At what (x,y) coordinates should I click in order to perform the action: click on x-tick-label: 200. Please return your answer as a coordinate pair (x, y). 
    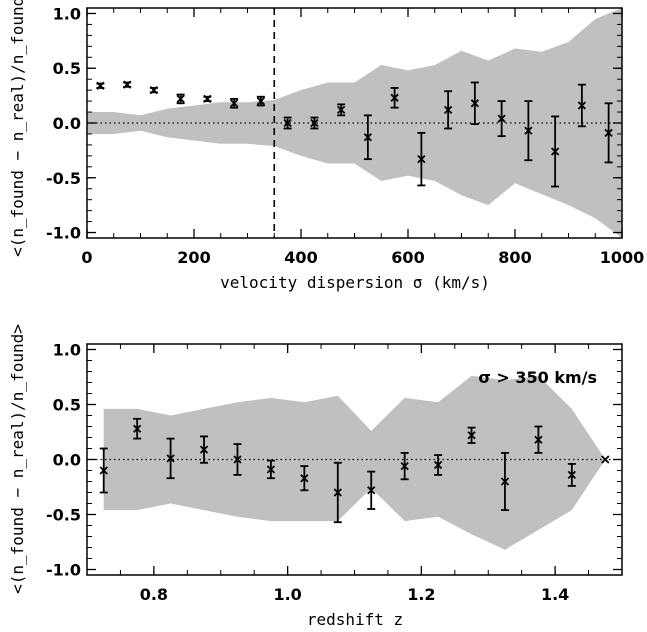
    Looking at the image, I should click on (193, 257).